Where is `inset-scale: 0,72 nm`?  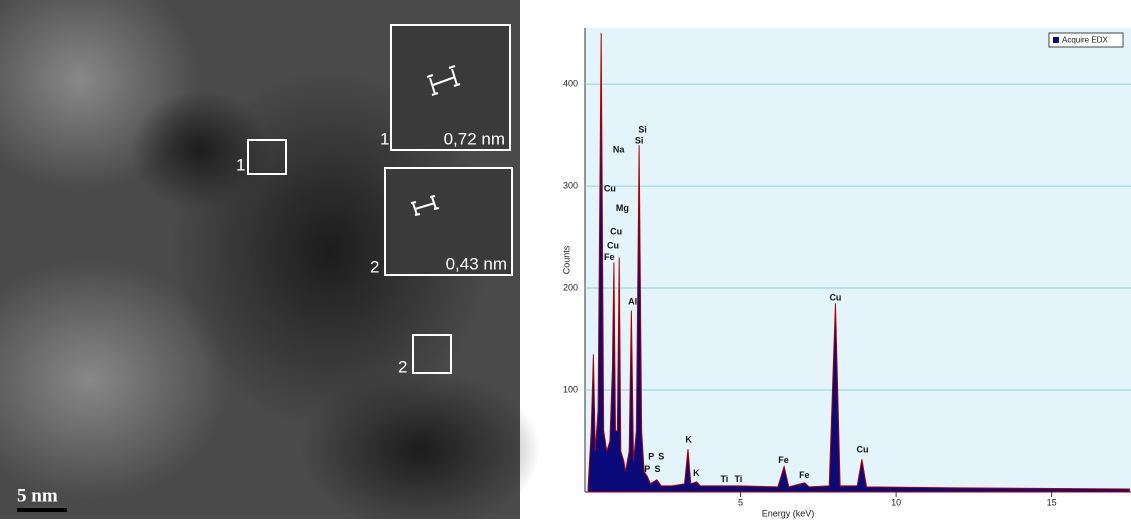 inset-scale: 0,72 nm is located at coordinates (474, 138).